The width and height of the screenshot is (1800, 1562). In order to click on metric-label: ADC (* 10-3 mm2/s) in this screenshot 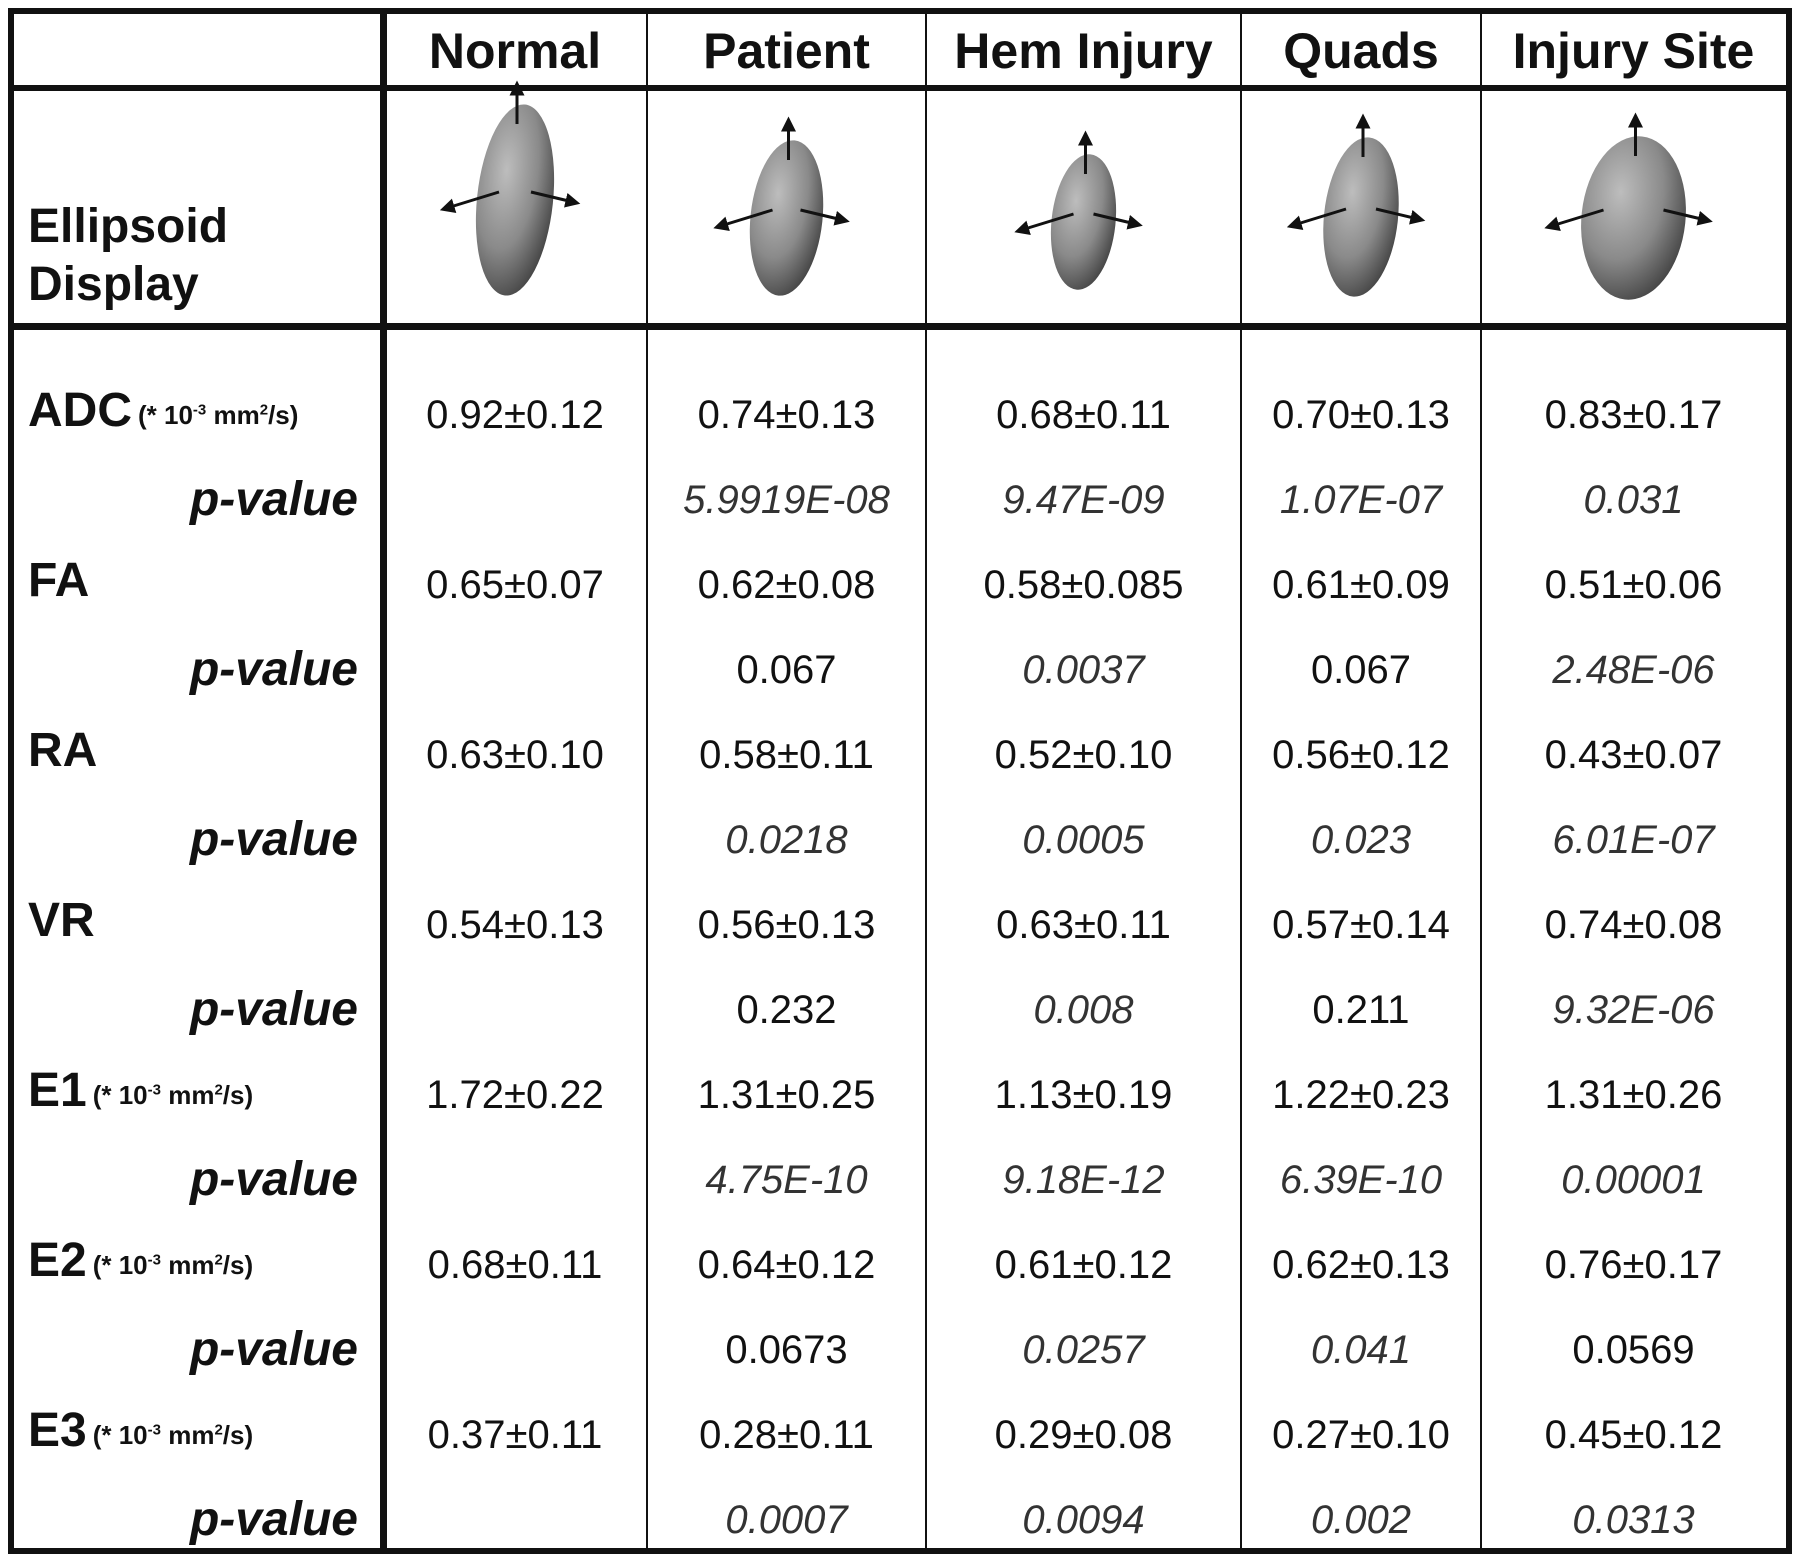, I will do `click(163, 411)`.